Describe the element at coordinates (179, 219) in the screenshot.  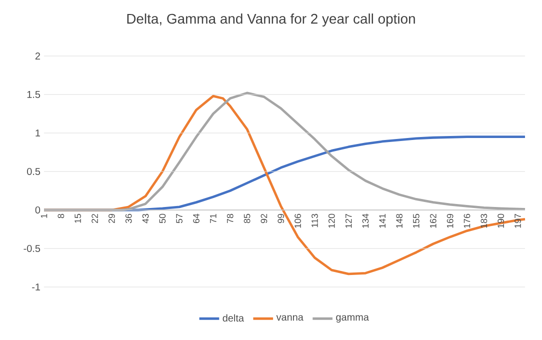
I see `x-tick-label: 57` at that location.